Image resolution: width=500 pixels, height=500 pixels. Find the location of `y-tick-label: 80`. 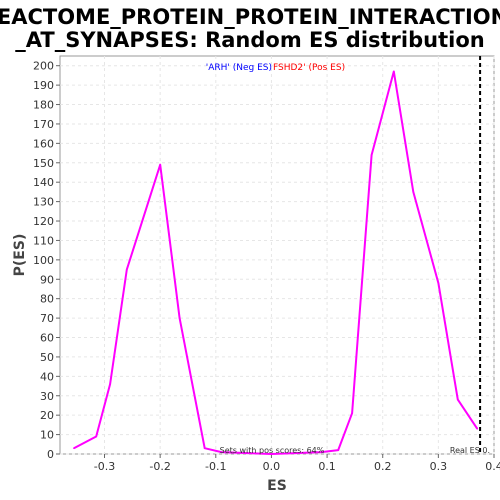

y-tick-label: 80 is located at coordinates (47, 299).